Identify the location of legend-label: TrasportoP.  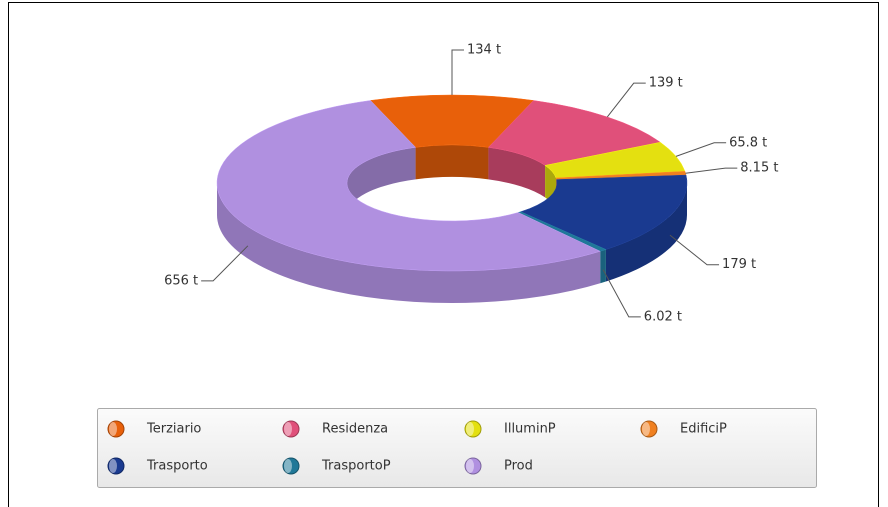
(356, 466).